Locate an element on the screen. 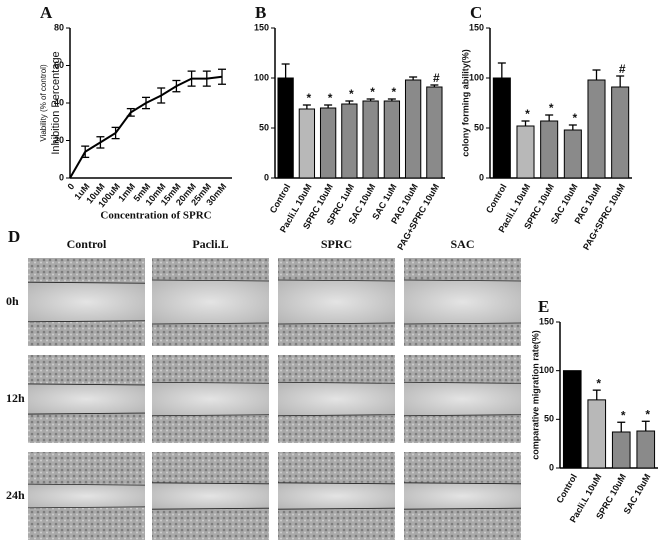 Image resolution: width=662 pixels, height=550 pixels. panel-letter: B is located at coordinates (260, 12).